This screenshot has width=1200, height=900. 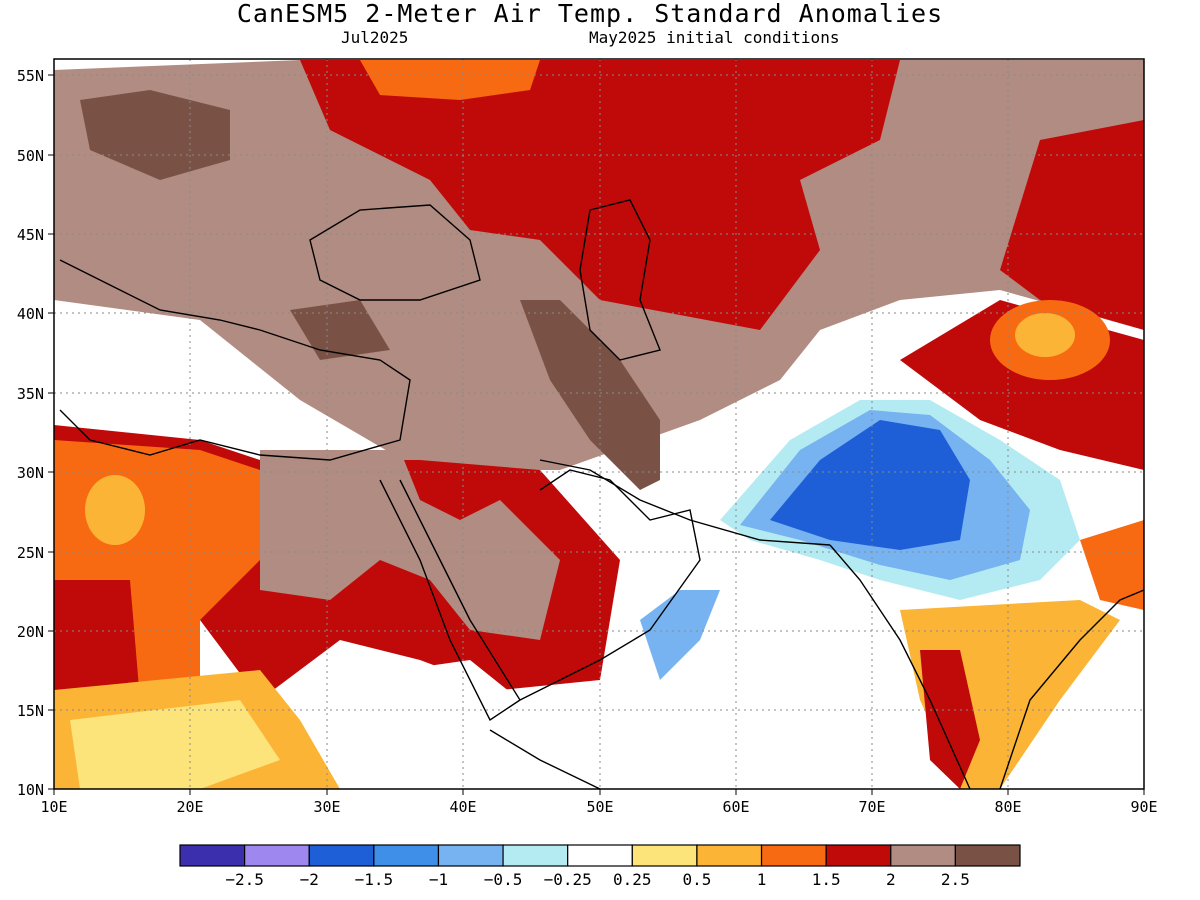 What do you see at coordinates (462, 807) in the screenshot?
I see `lon-tick-label: 40E` at bounding box center [462, 807].